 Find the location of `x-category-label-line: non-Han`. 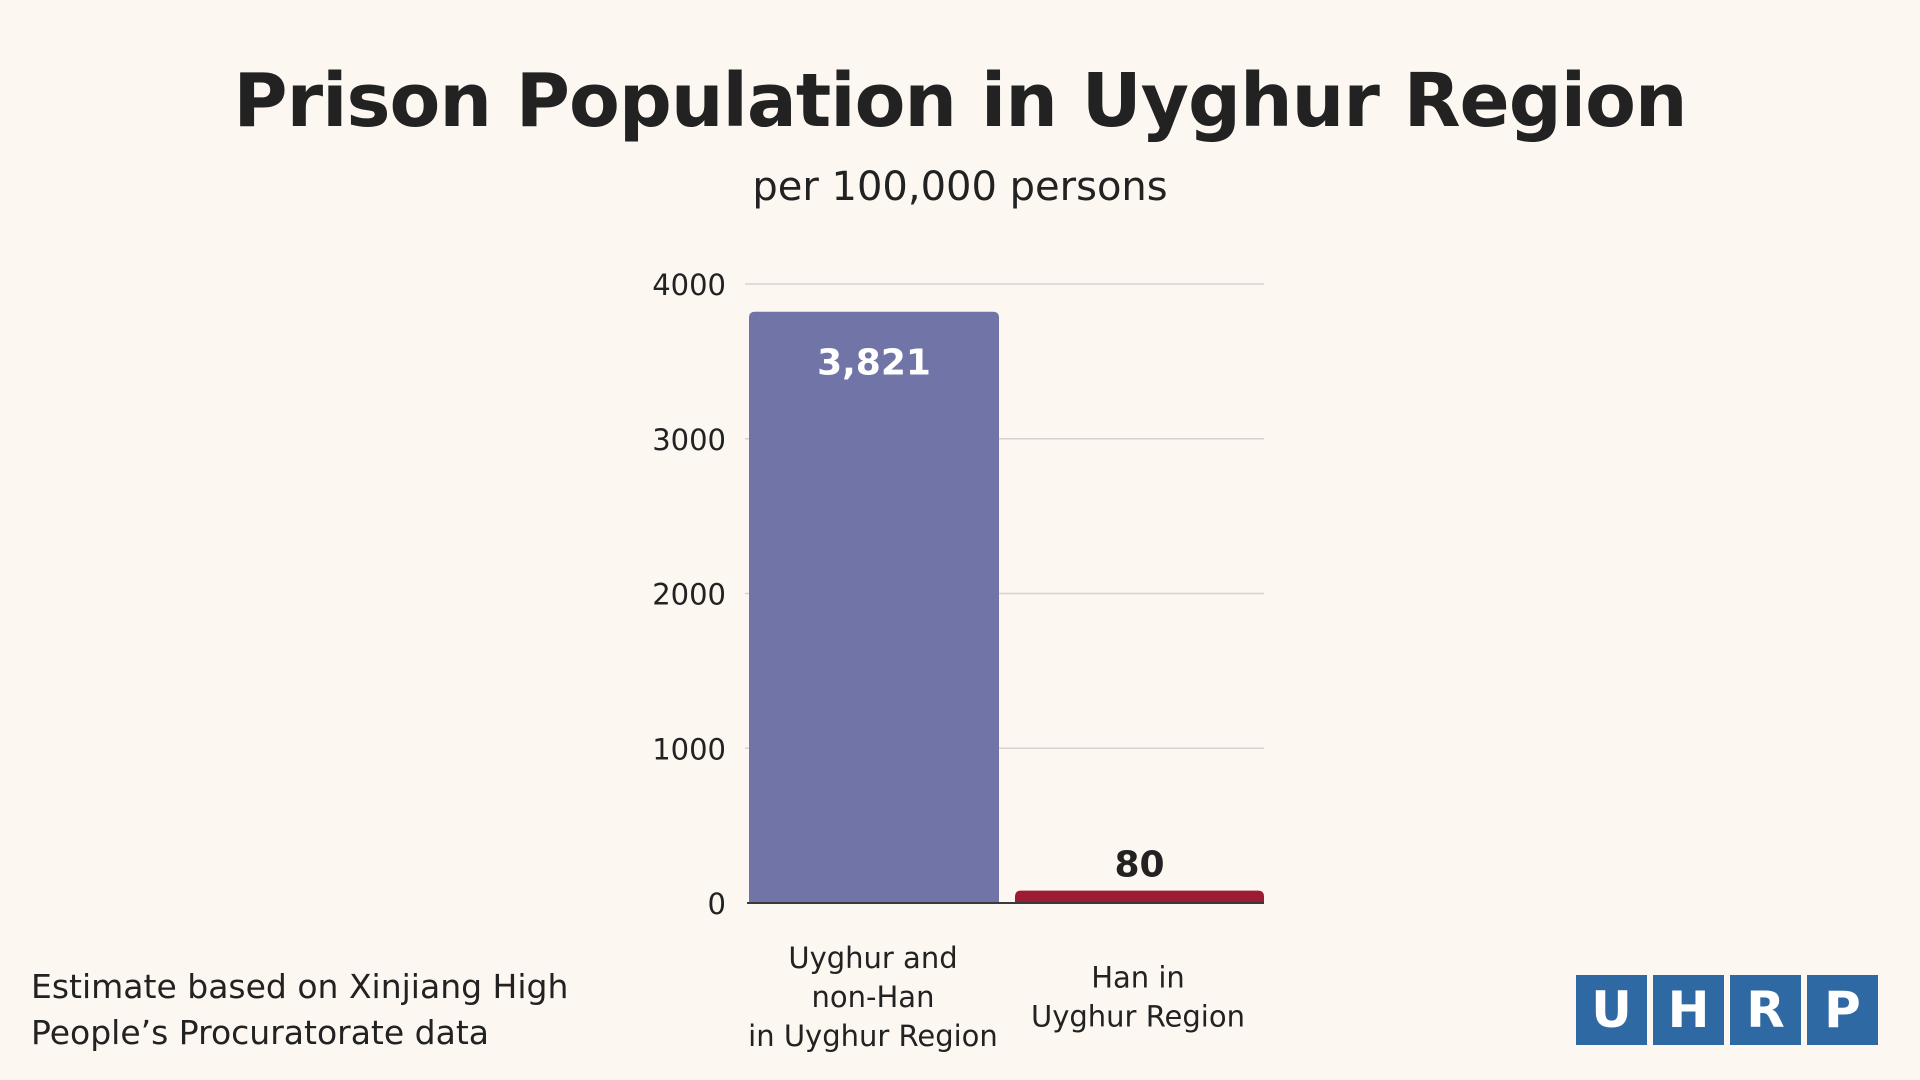

x-category-label-line: non-Han is located at coordinates (873, 997).